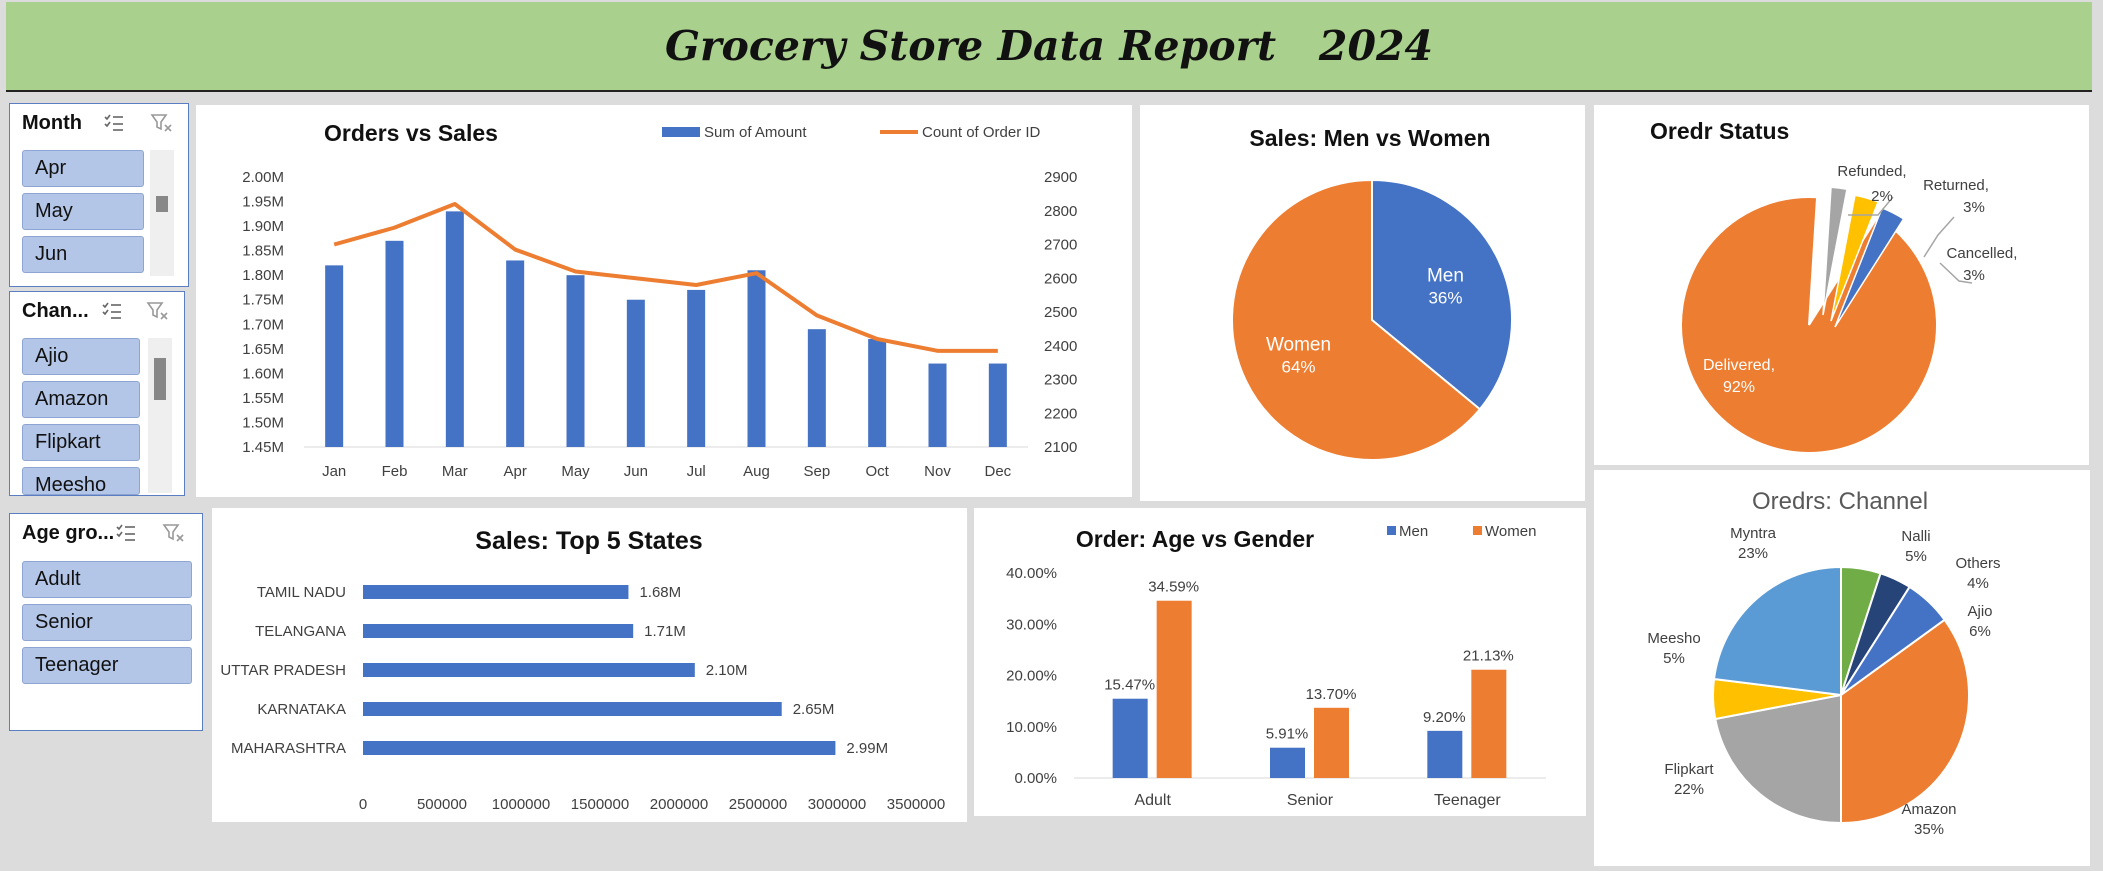 The width and height of the screenshot is (2103, 871). I want to click on sales-men-women-chart: Sales: Men vs Women Men 36% Women 64%, so click(1362, 303).